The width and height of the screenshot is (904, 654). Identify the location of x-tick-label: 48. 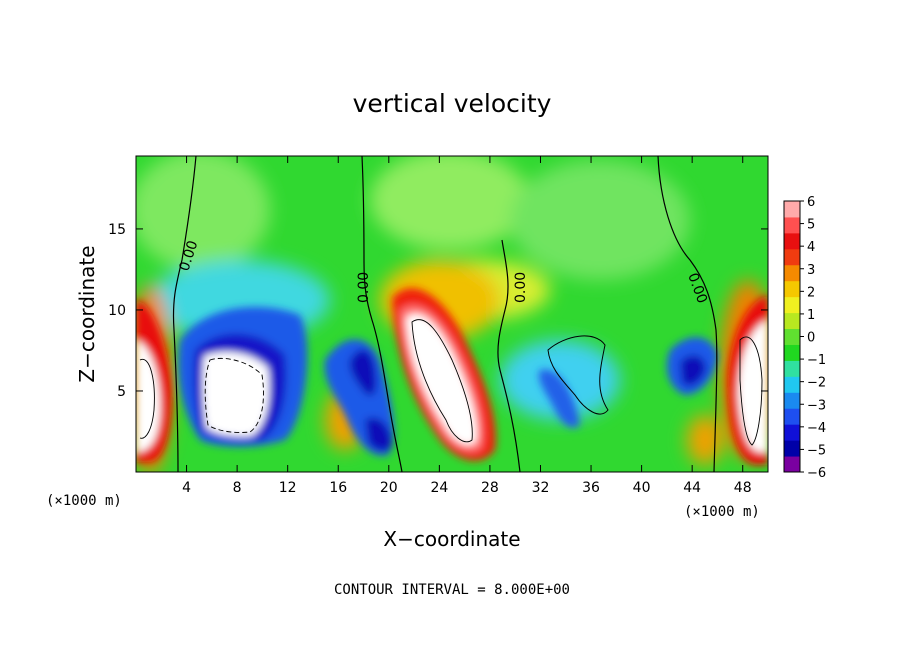
(743, 488).